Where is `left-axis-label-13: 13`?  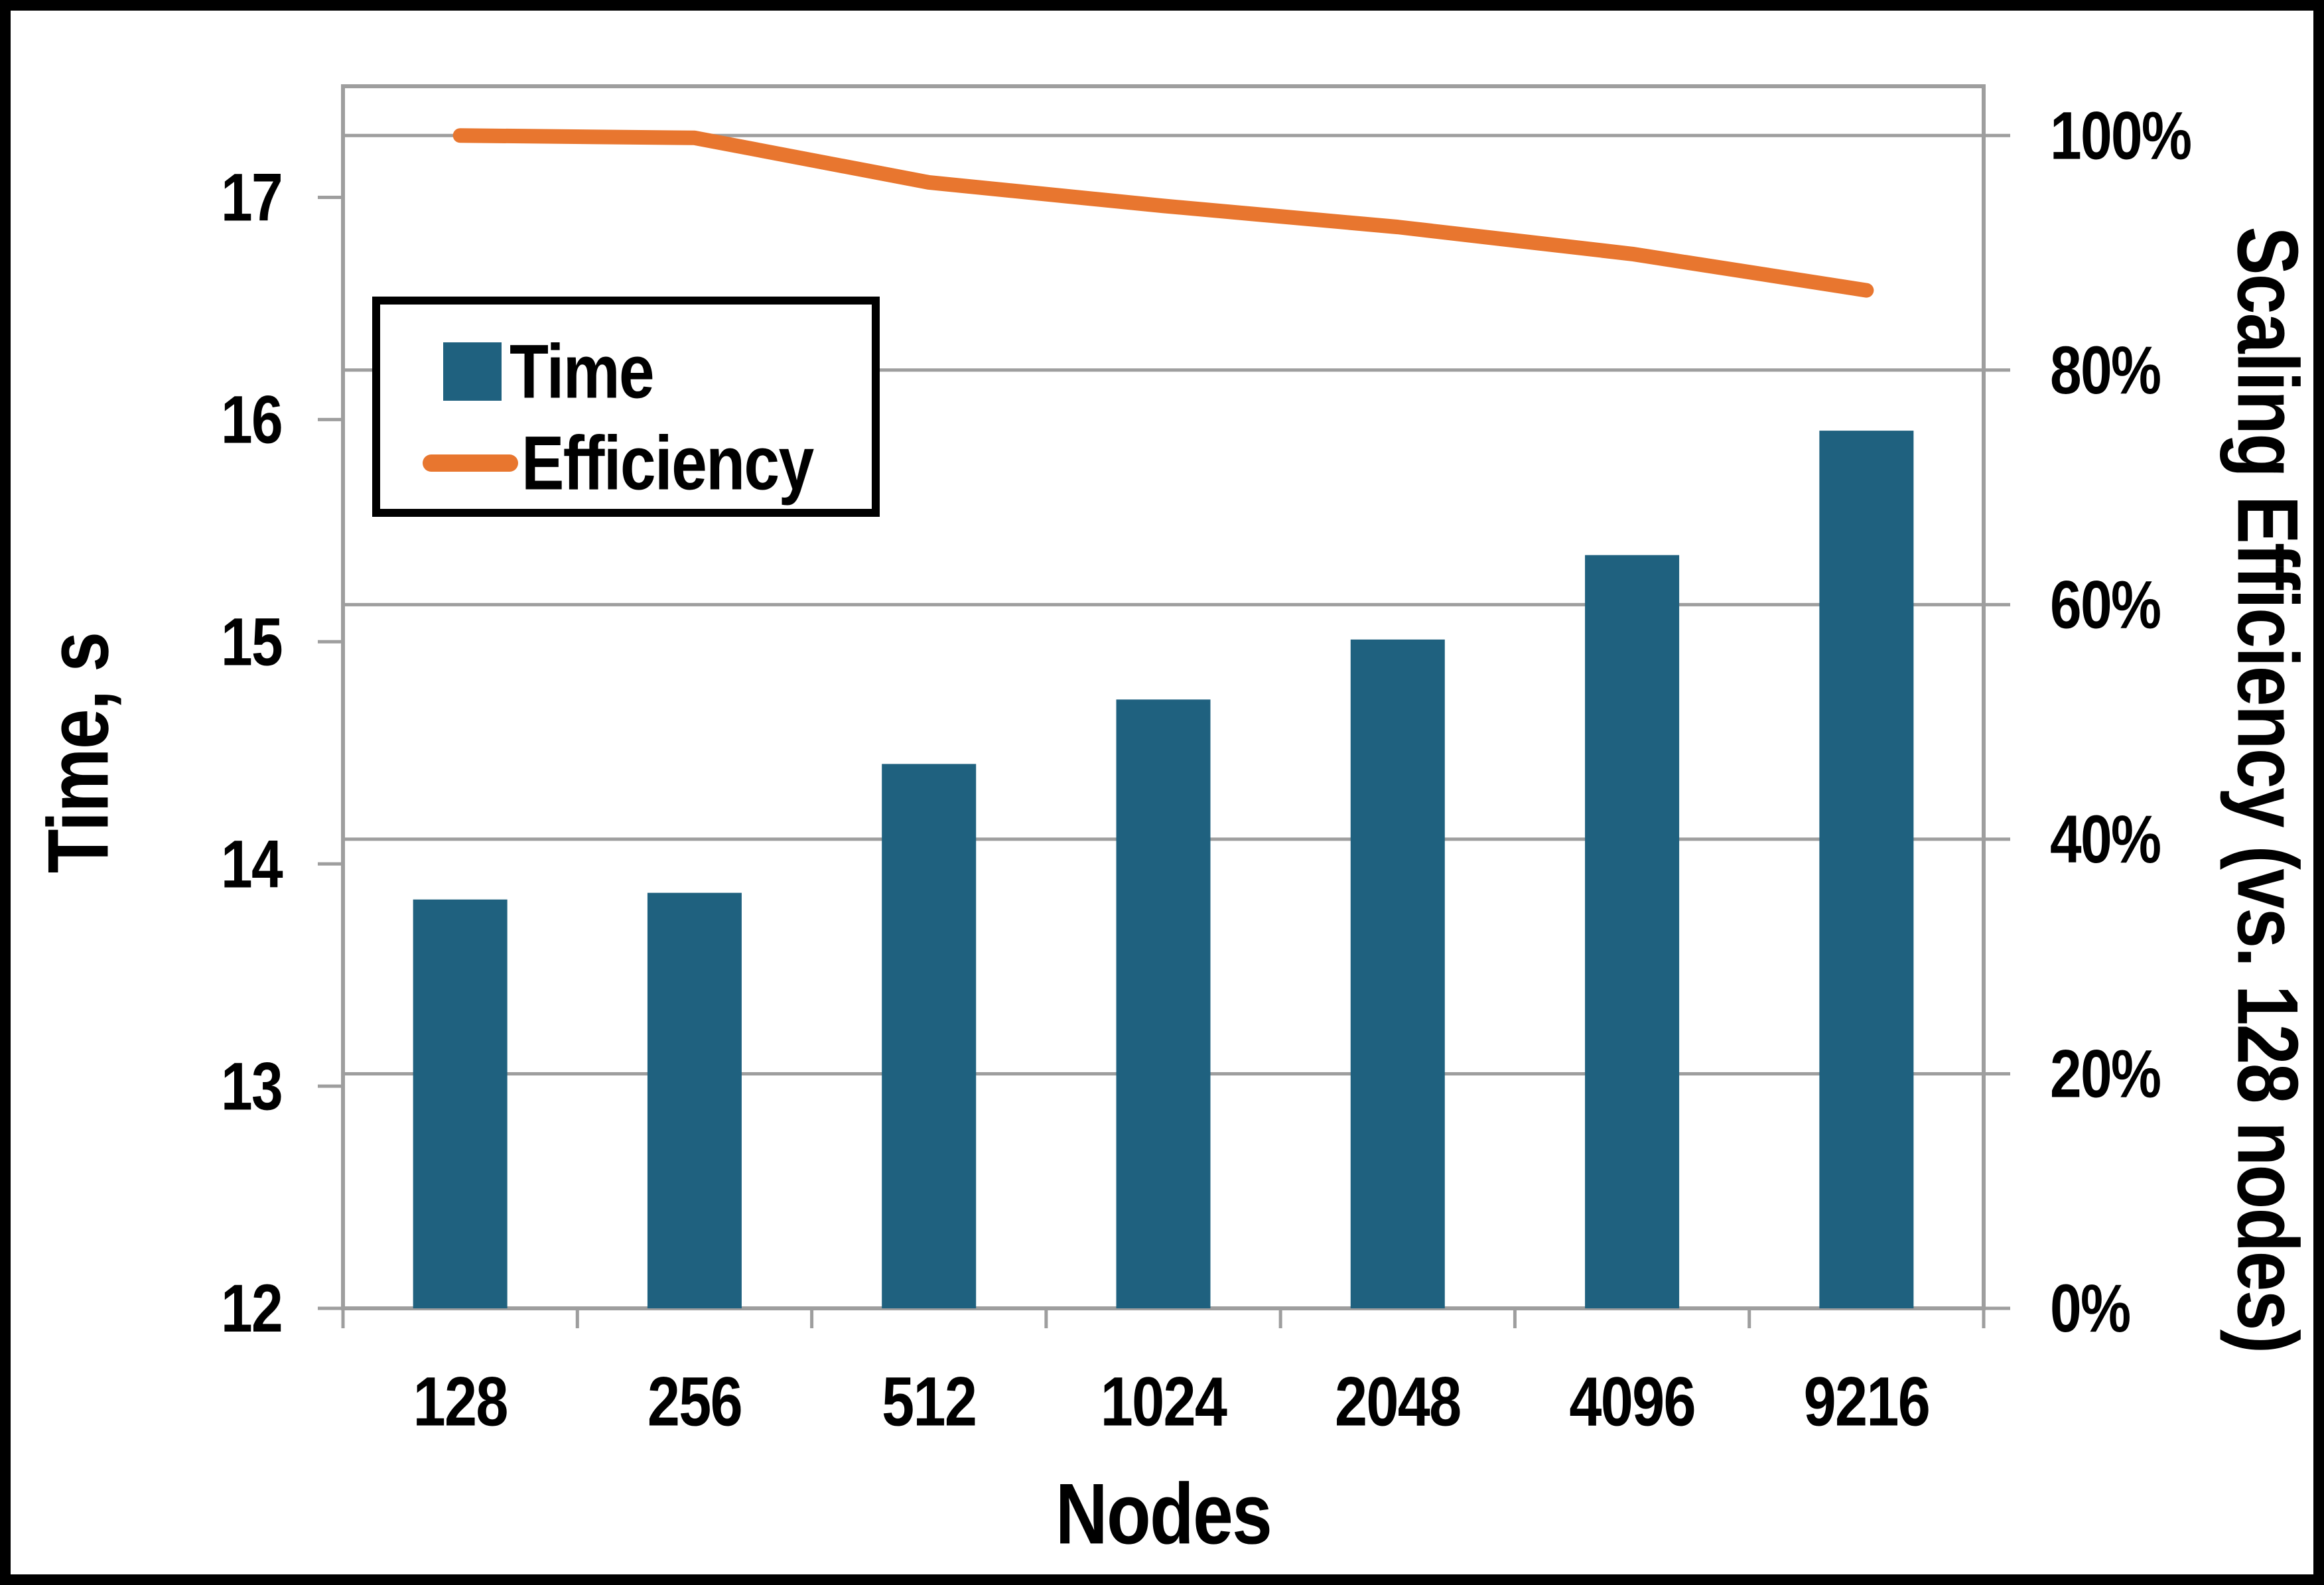
left-axis-label-13: 13 is located at coordinates (252, 1086).